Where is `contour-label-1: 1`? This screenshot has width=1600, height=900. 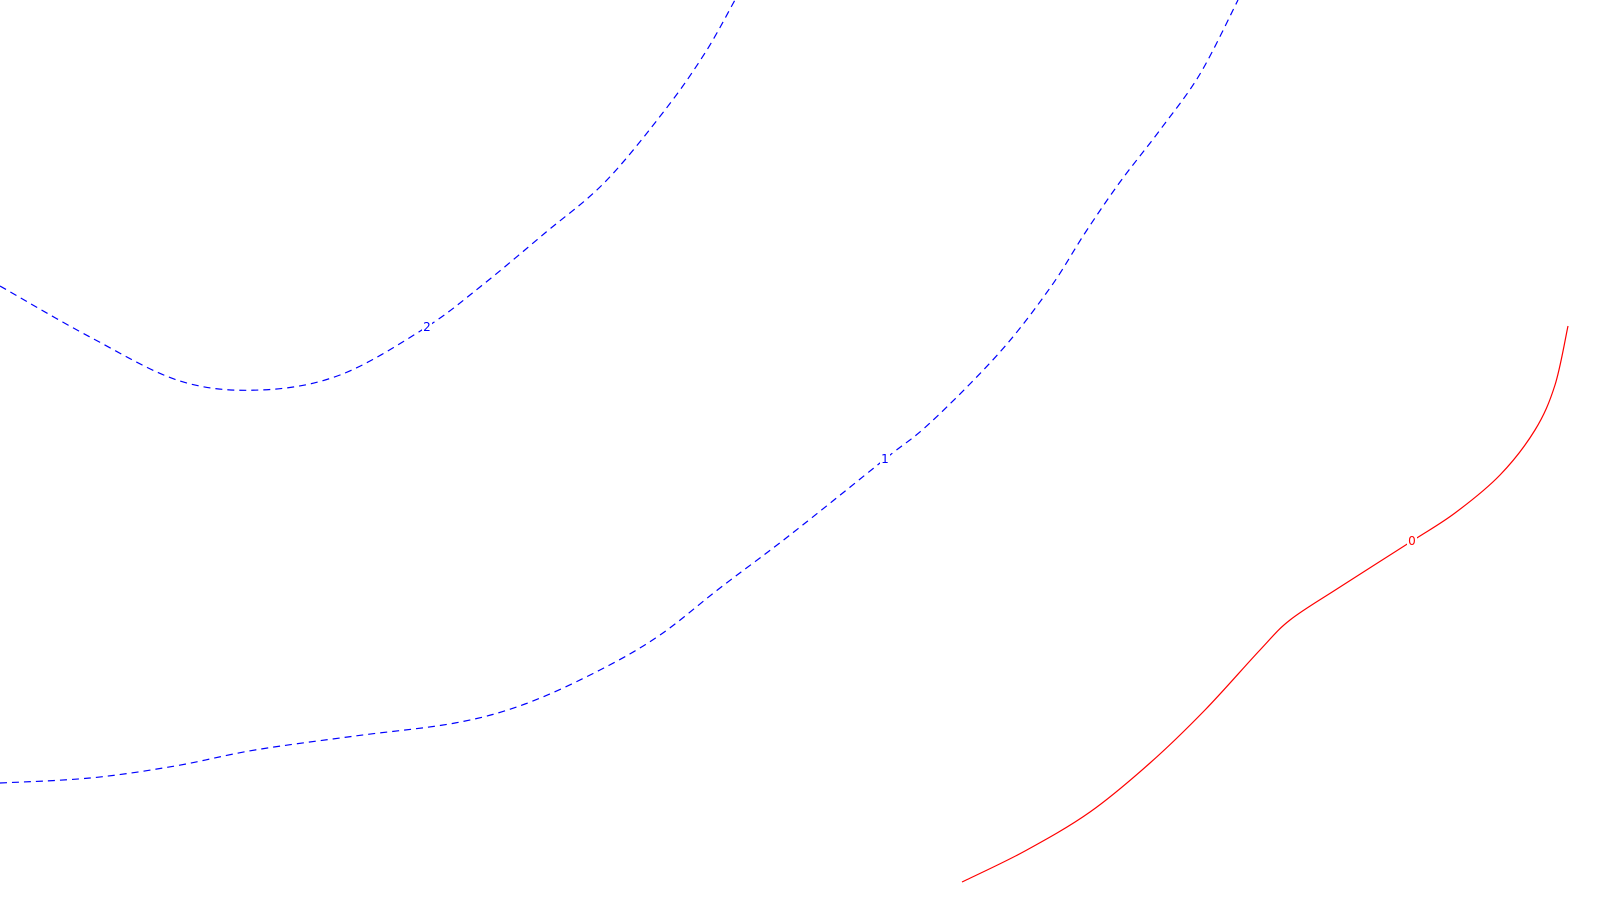 contour-label-1: 1 is located at coordinates (885, 459).